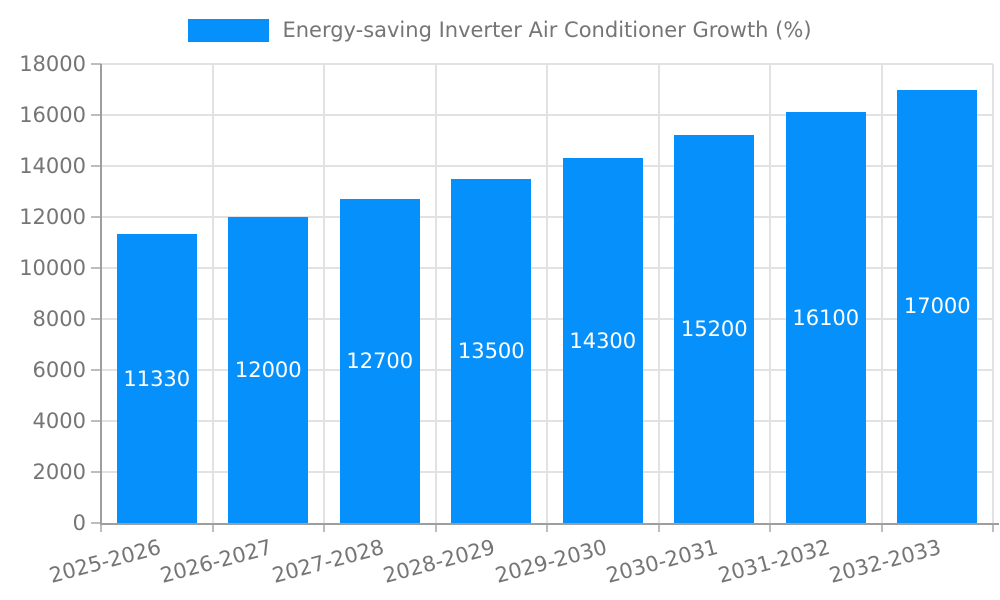 The height and width of the screenshot is (600, 1000). What do you see at coordinates (59, 421) in the screenshot?
I see `y-axis-tick-label: 4000` at bounding box center [59, 421].